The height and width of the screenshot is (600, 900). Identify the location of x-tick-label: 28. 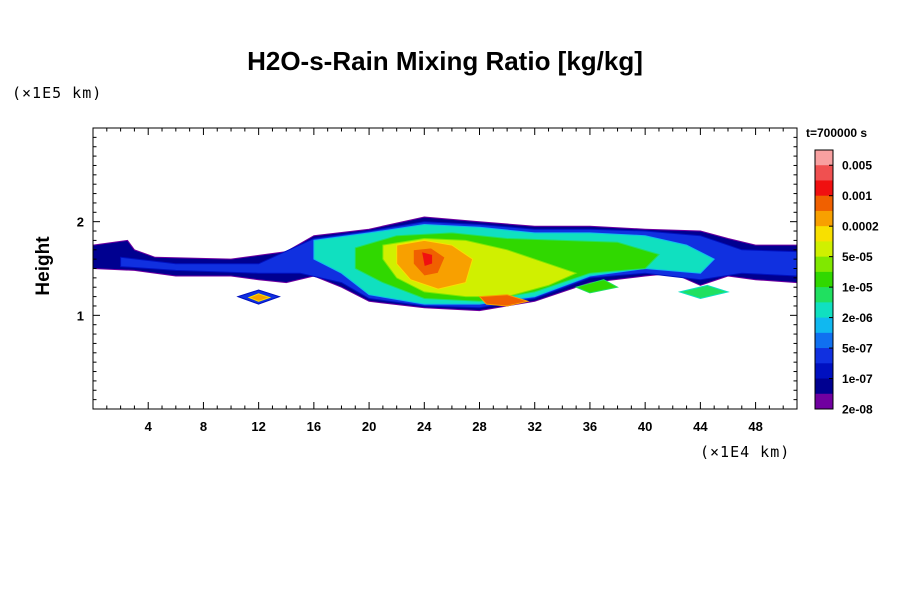
(479, 426).